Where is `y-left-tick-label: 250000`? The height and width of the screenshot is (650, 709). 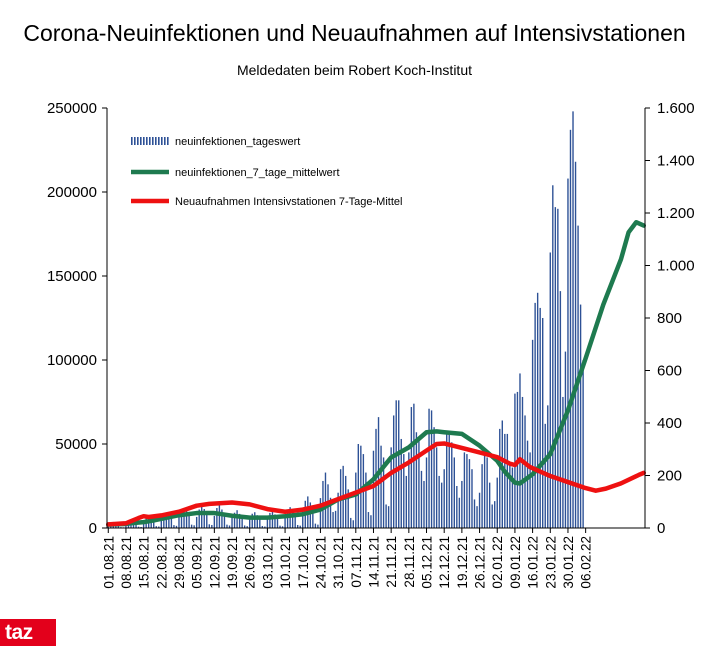
y-left-tick-label: 250000 is located at coordinates (72, 108).